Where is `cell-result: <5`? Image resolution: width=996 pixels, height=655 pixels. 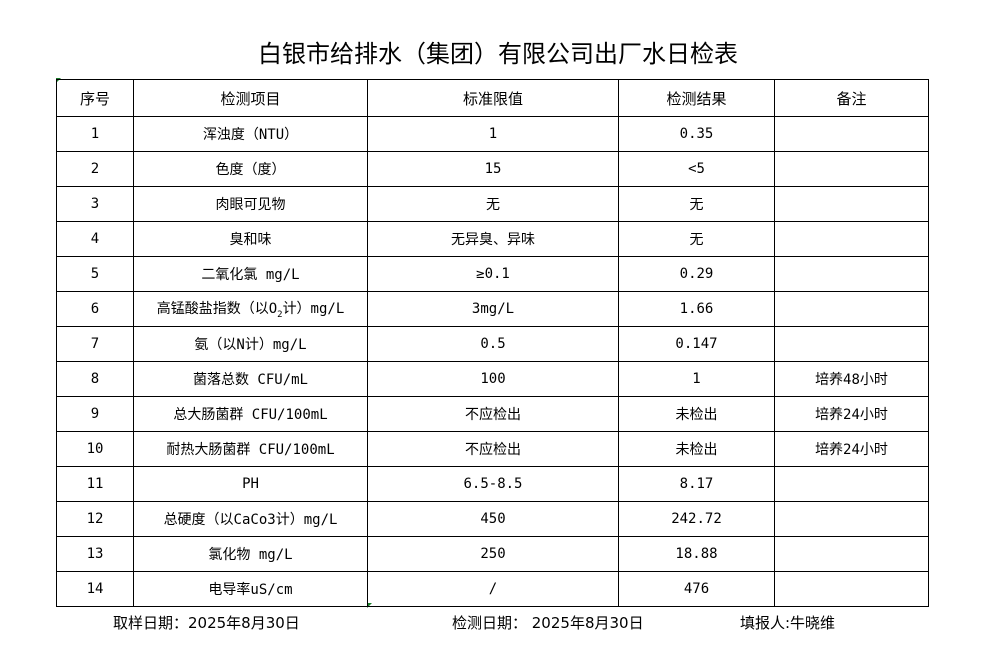
cell-result: <5 is located at coordinates (696, 169).